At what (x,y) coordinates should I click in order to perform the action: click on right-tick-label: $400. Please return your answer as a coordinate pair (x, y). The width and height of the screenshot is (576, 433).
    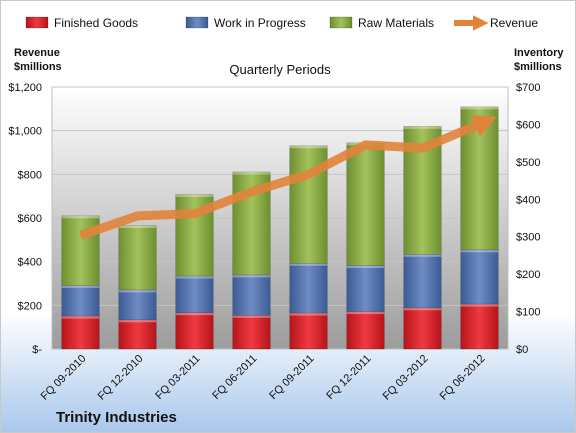
    Looking at the image, I should click on (528, 200).